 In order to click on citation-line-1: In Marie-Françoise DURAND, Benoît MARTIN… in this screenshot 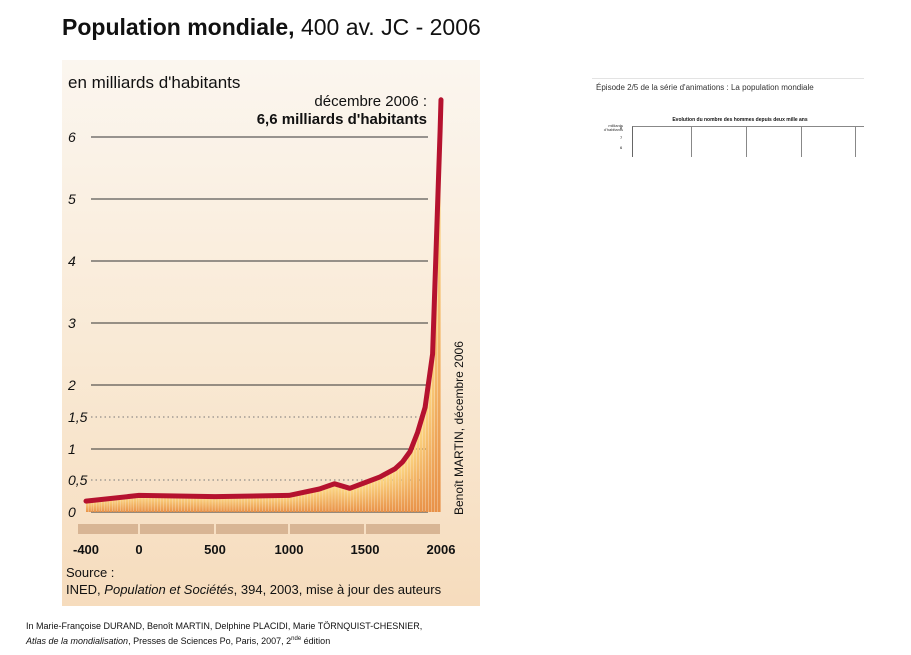, I will do `click(224, 626)`.